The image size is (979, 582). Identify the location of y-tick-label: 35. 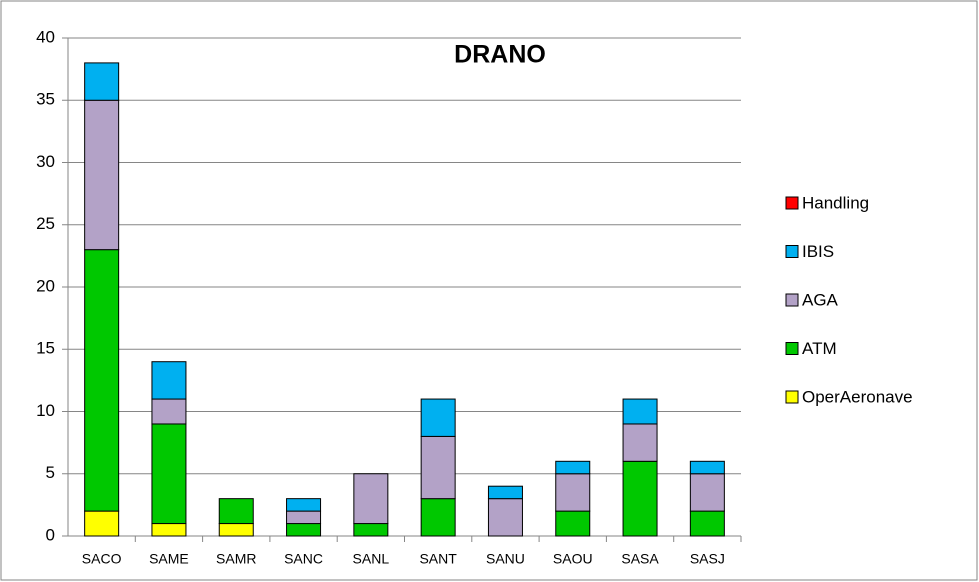
(45, 99).